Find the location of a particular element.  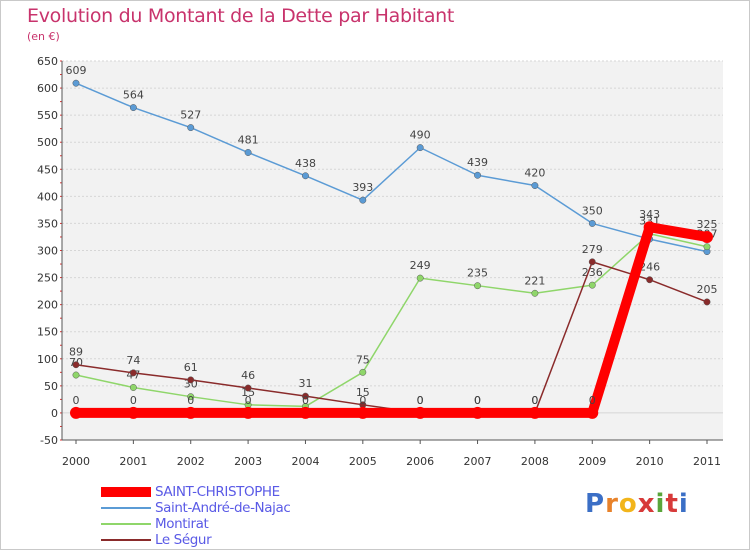

logo-letter: t is located at coordinates (672, 504).